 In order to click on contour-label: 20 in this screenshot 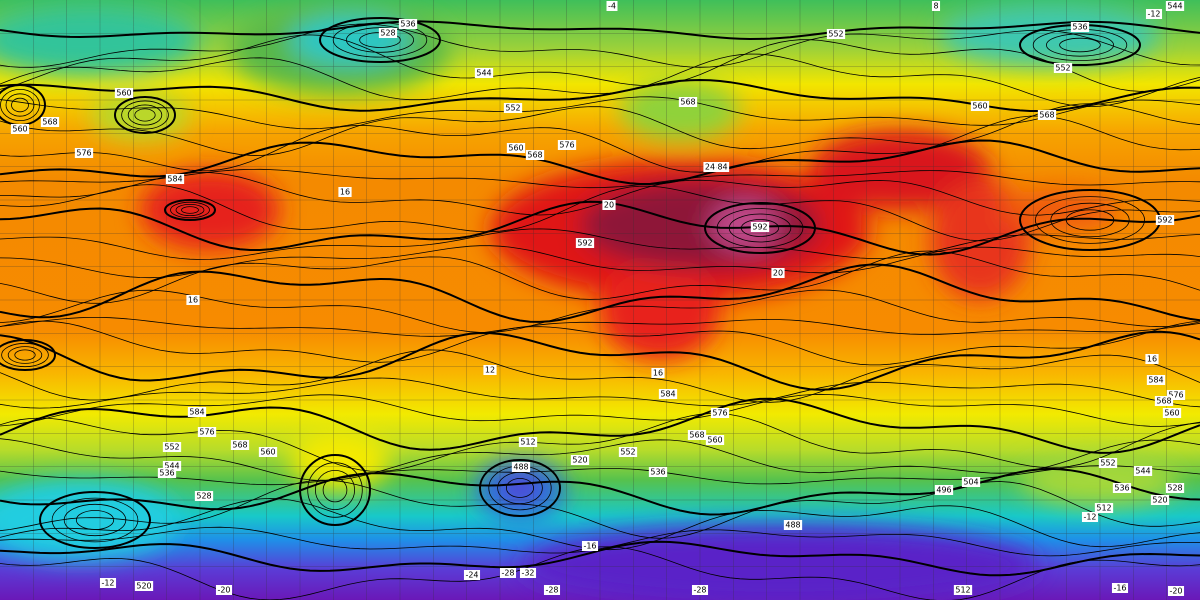, I will do `click(609, 205)`.